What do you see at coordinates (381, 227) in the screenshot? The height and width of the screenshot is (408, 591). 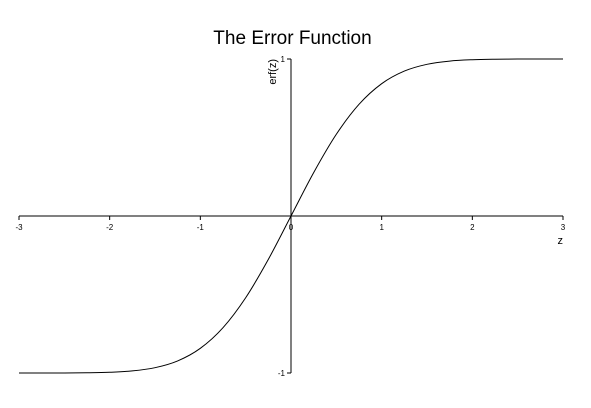 I see `x-tick-label: 1` at bounding box center [381, 227].